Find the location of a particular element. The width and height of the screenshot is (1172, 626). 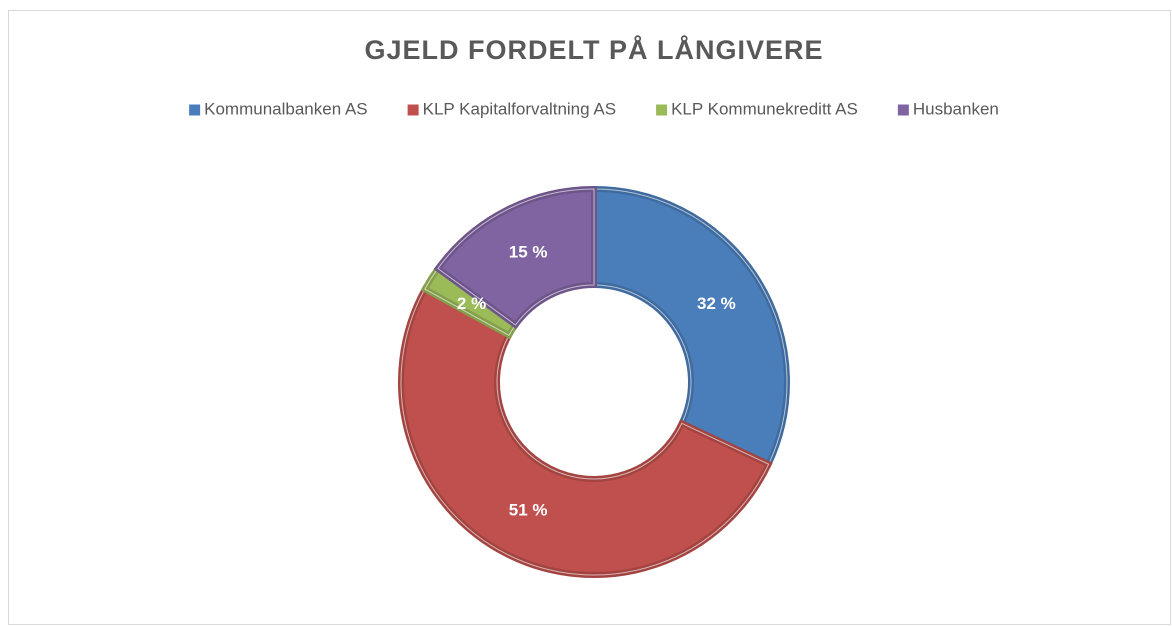

data-label: 32 % is located at coordinates (716, 303).